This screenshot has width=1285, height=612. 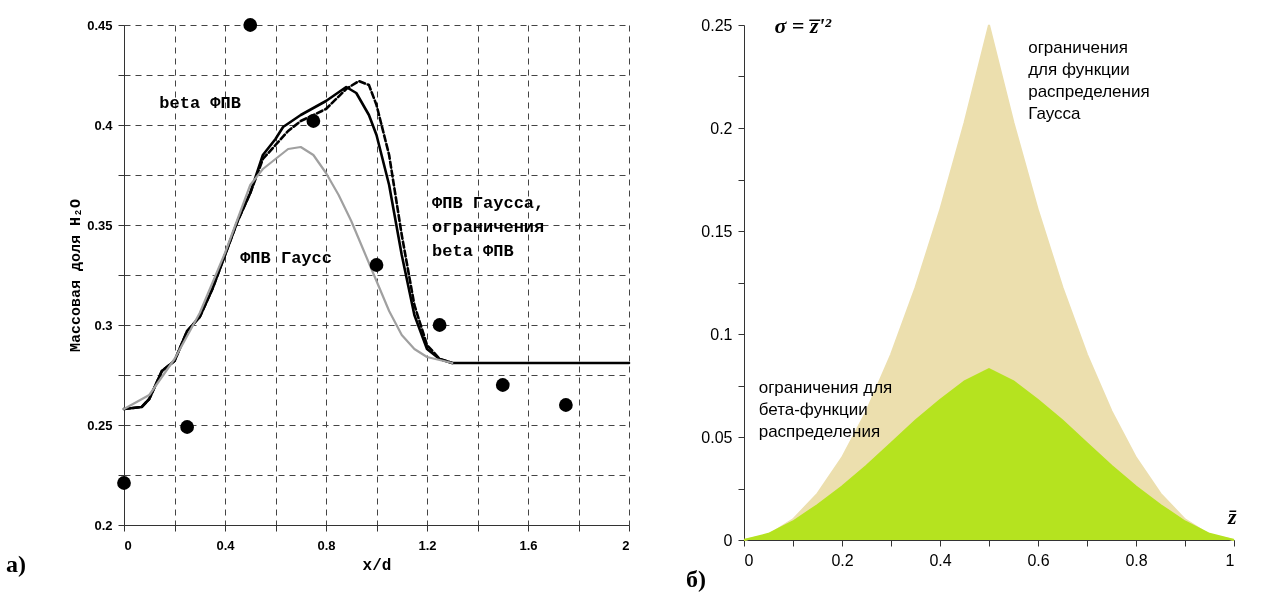 I want to click on series-label: ФПВ Гаусс, so click(x=286, y=258).